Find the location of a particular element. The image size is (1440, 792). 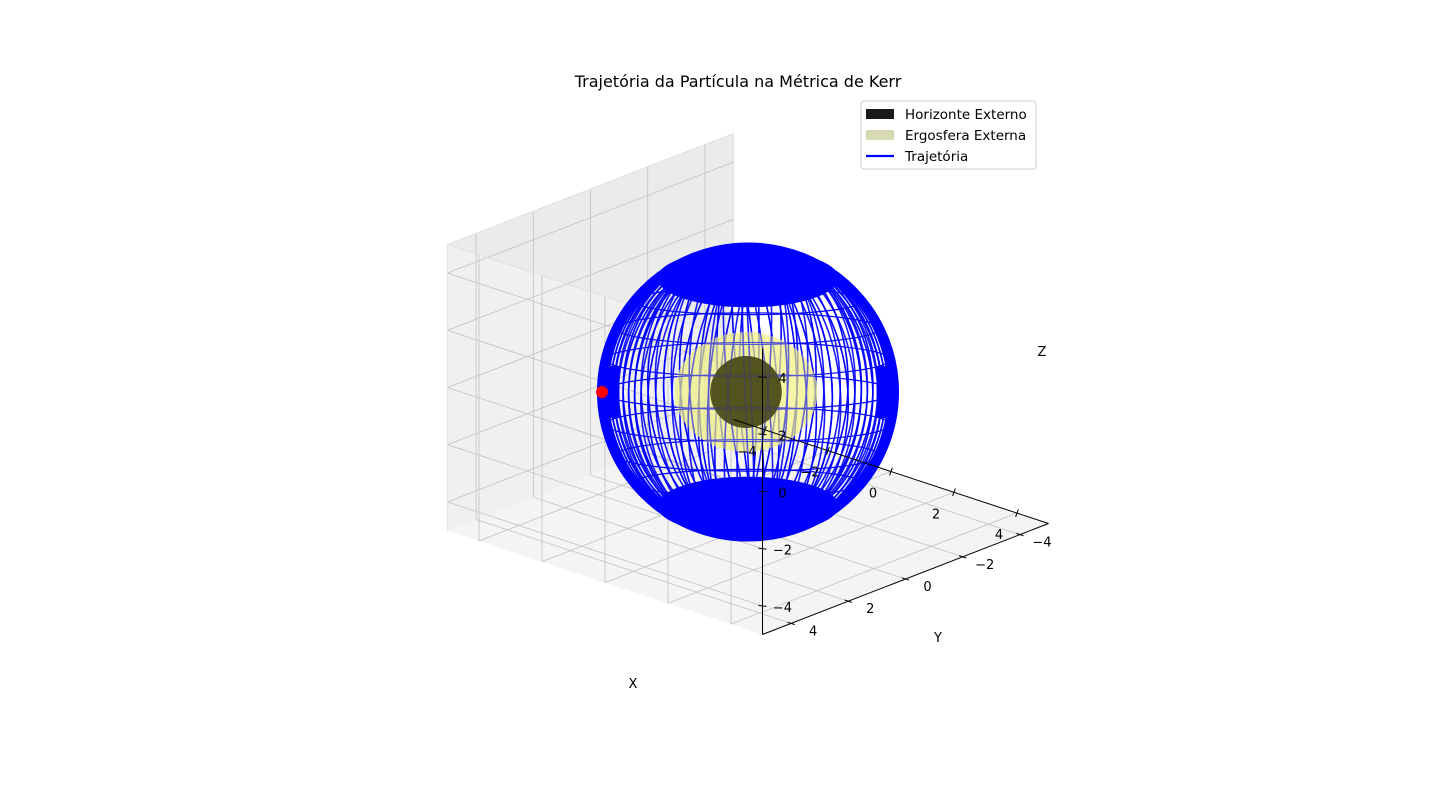

particle-marker is located at coordinates (601, 392).